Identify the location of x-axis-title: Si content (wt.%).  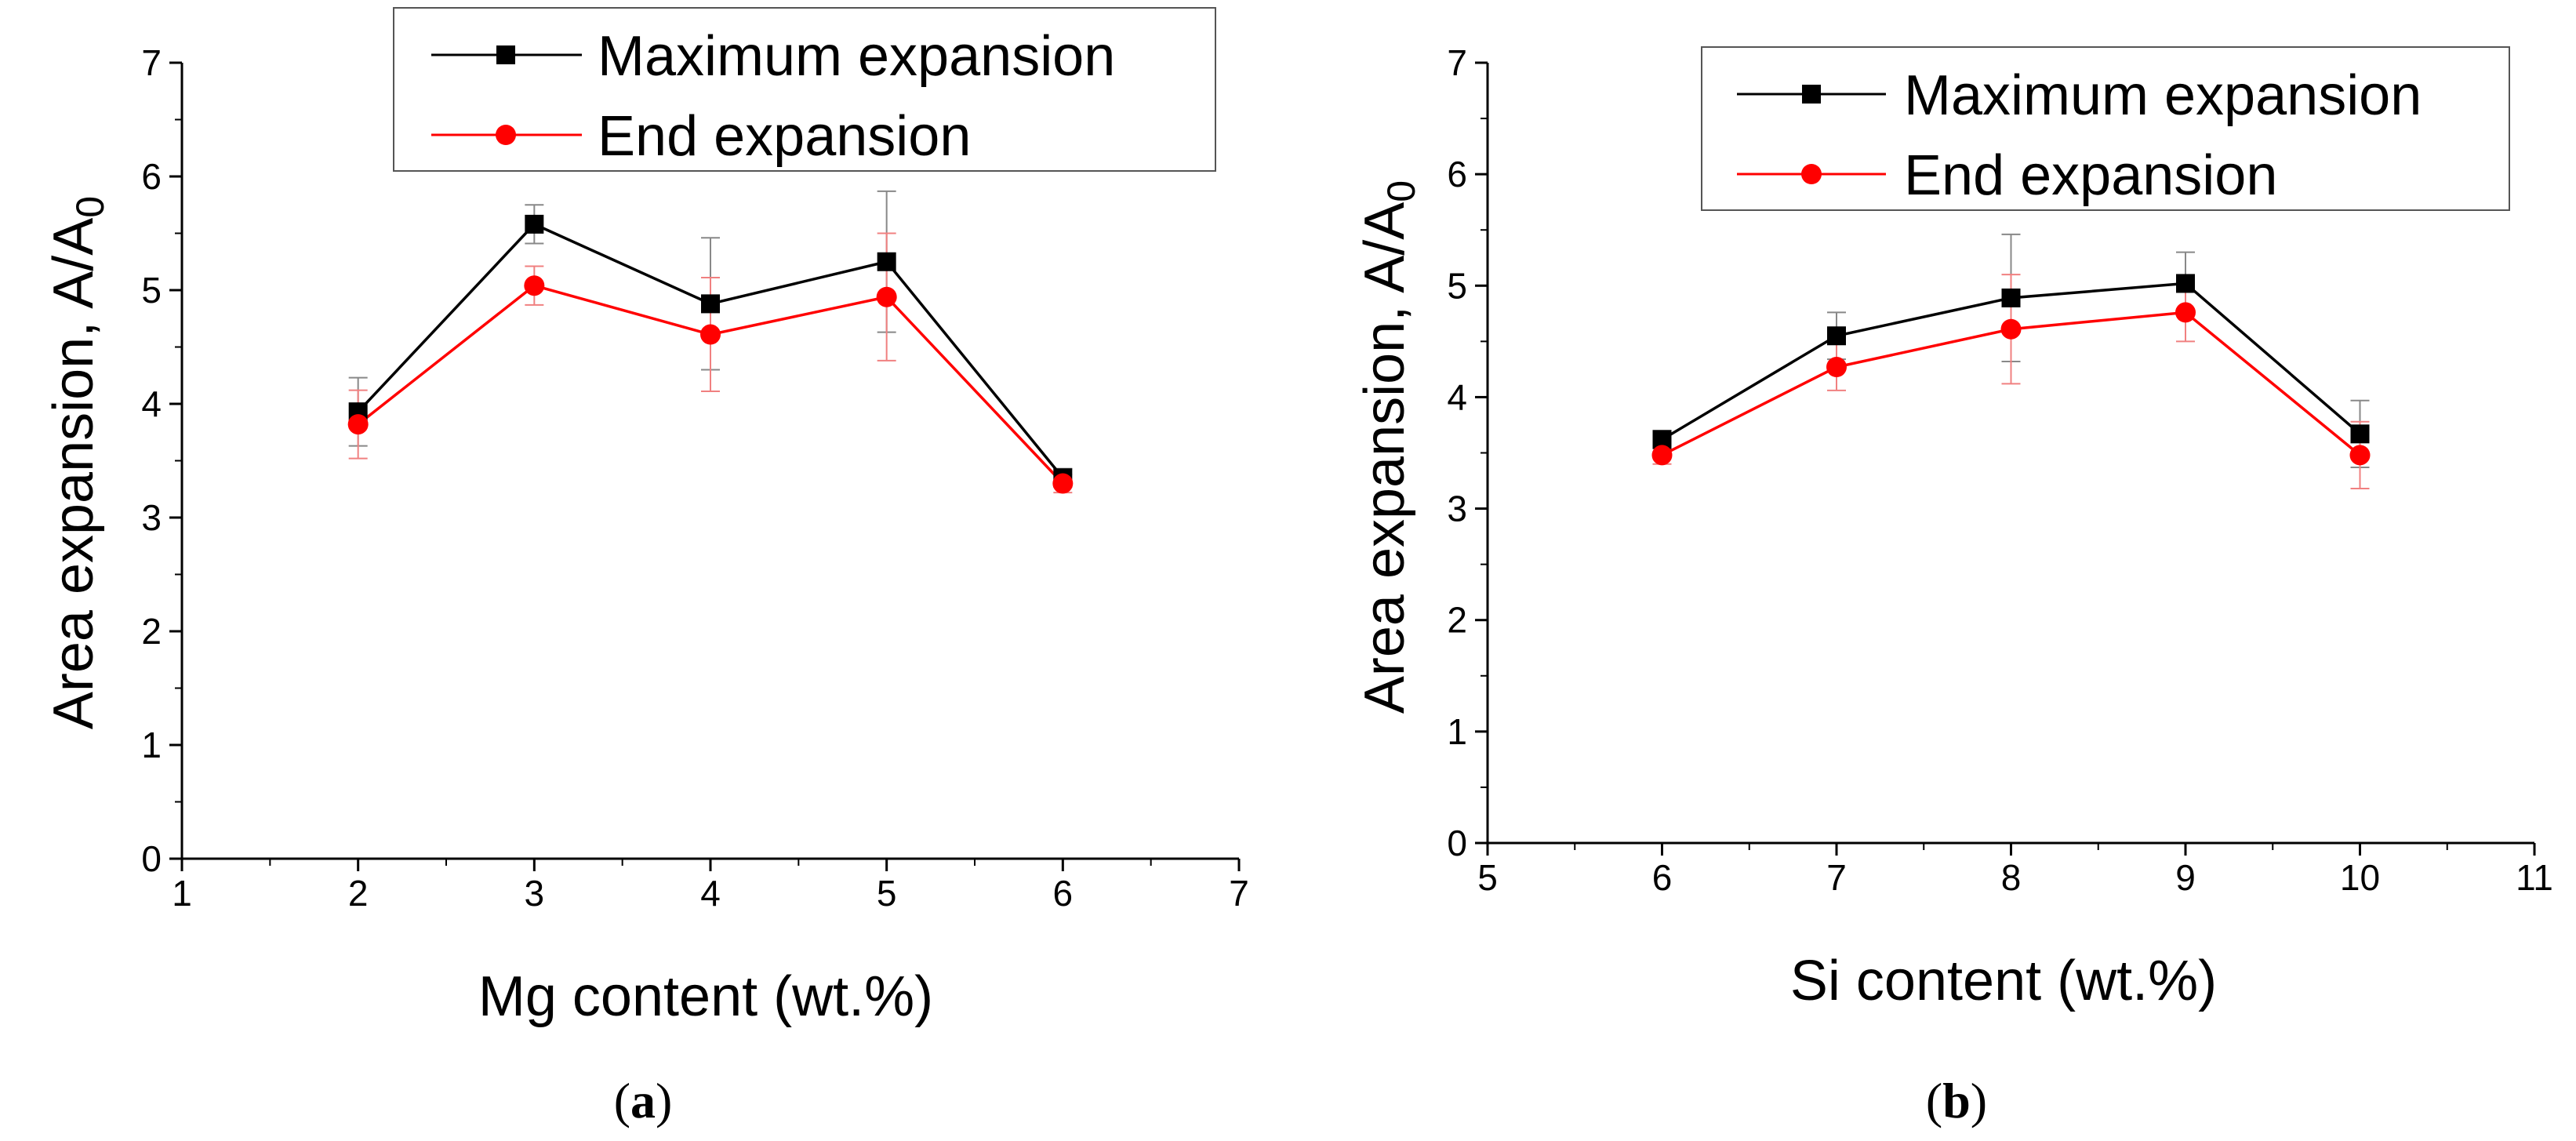
(2003, 981).